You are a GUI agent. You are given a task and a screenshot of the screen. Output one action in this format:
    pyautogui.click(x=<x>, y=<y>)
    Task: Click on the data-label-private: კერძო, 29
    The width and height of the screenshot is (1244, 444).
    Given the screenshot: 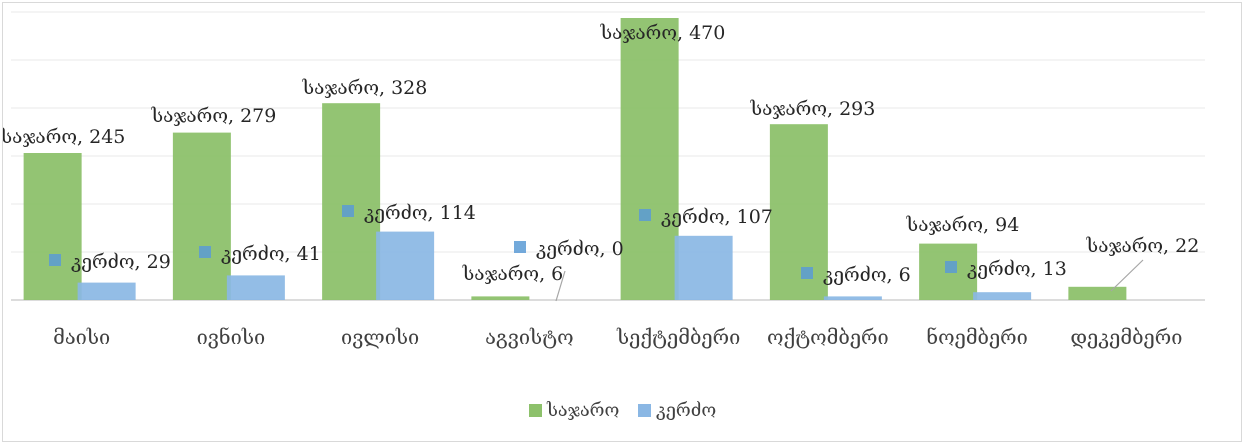 What is the action you would take?
    pyautogui.click(x=121, y=262)
    